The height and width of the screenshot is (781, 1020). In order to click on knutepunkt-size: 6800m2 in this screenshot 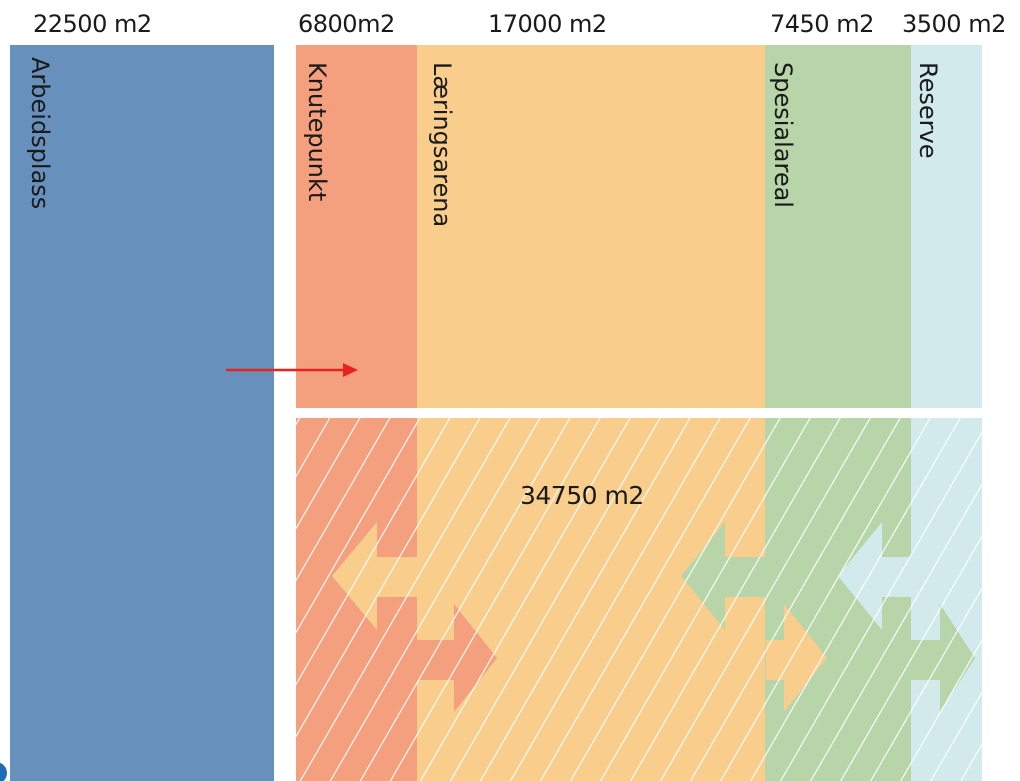, I will do `click(346, 24)`.